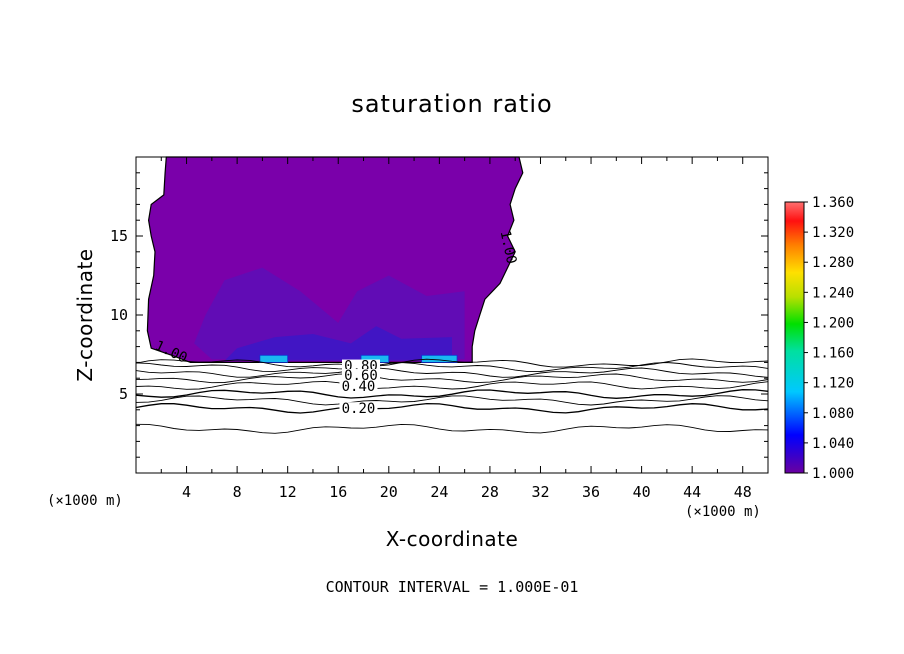 The height and width of the screenshot is (654, 904). Describe the element at coordinates (833, 263) in the screenshot. I see `colorbar-tick-label: 1.280` at that location.